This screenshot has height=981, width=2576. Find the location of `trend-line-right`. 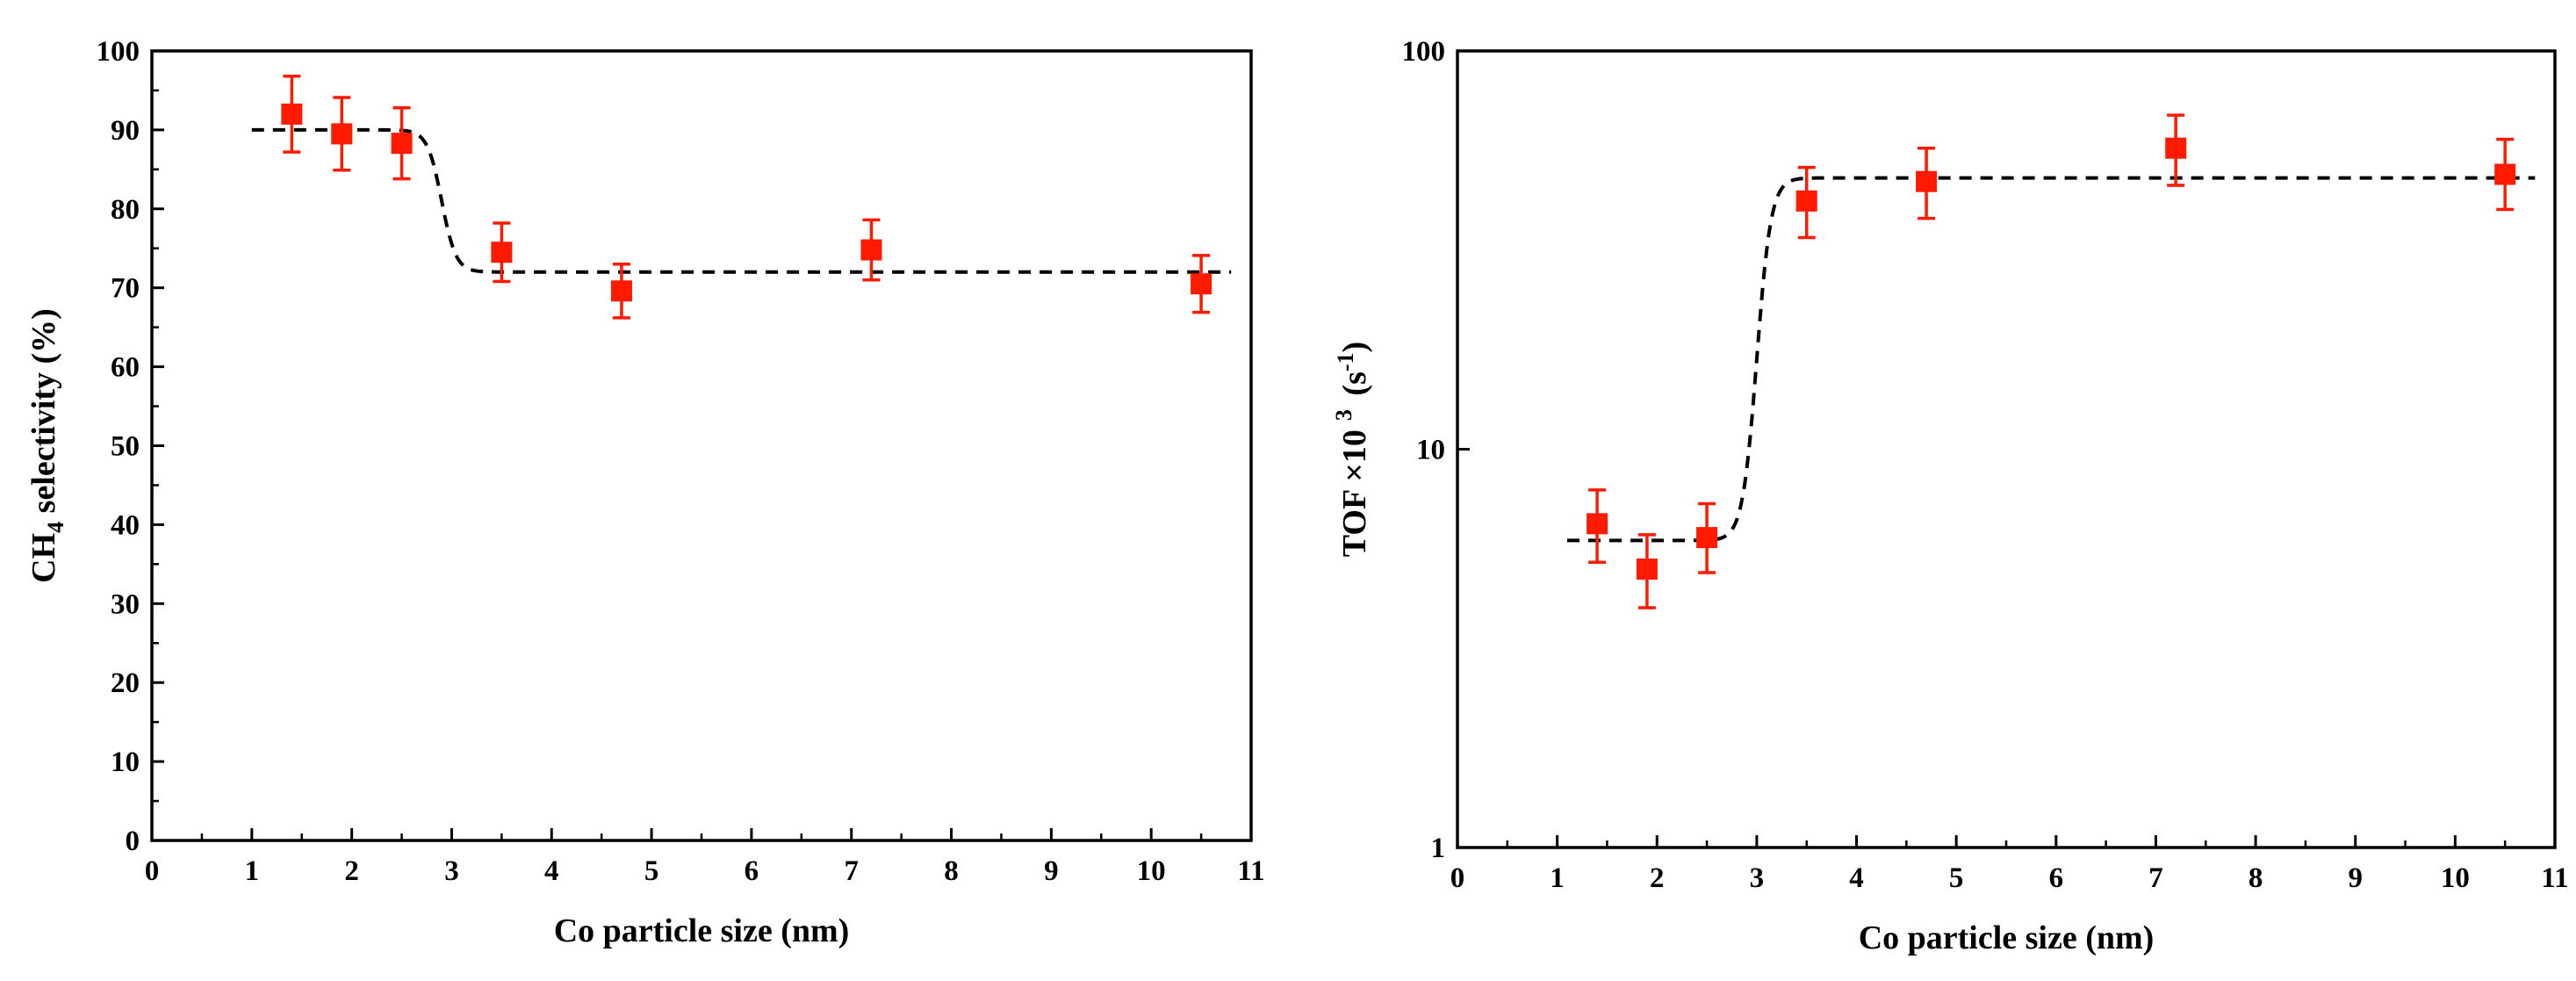

trend-line-right is located at coordinates (2051, 359).